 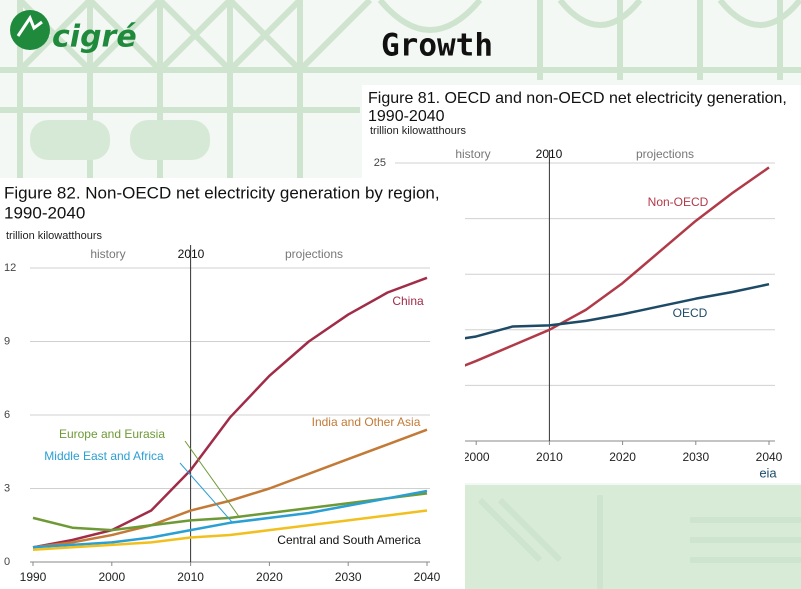 I want to click on y-tick-label: 12, so click(x=10, y=268).